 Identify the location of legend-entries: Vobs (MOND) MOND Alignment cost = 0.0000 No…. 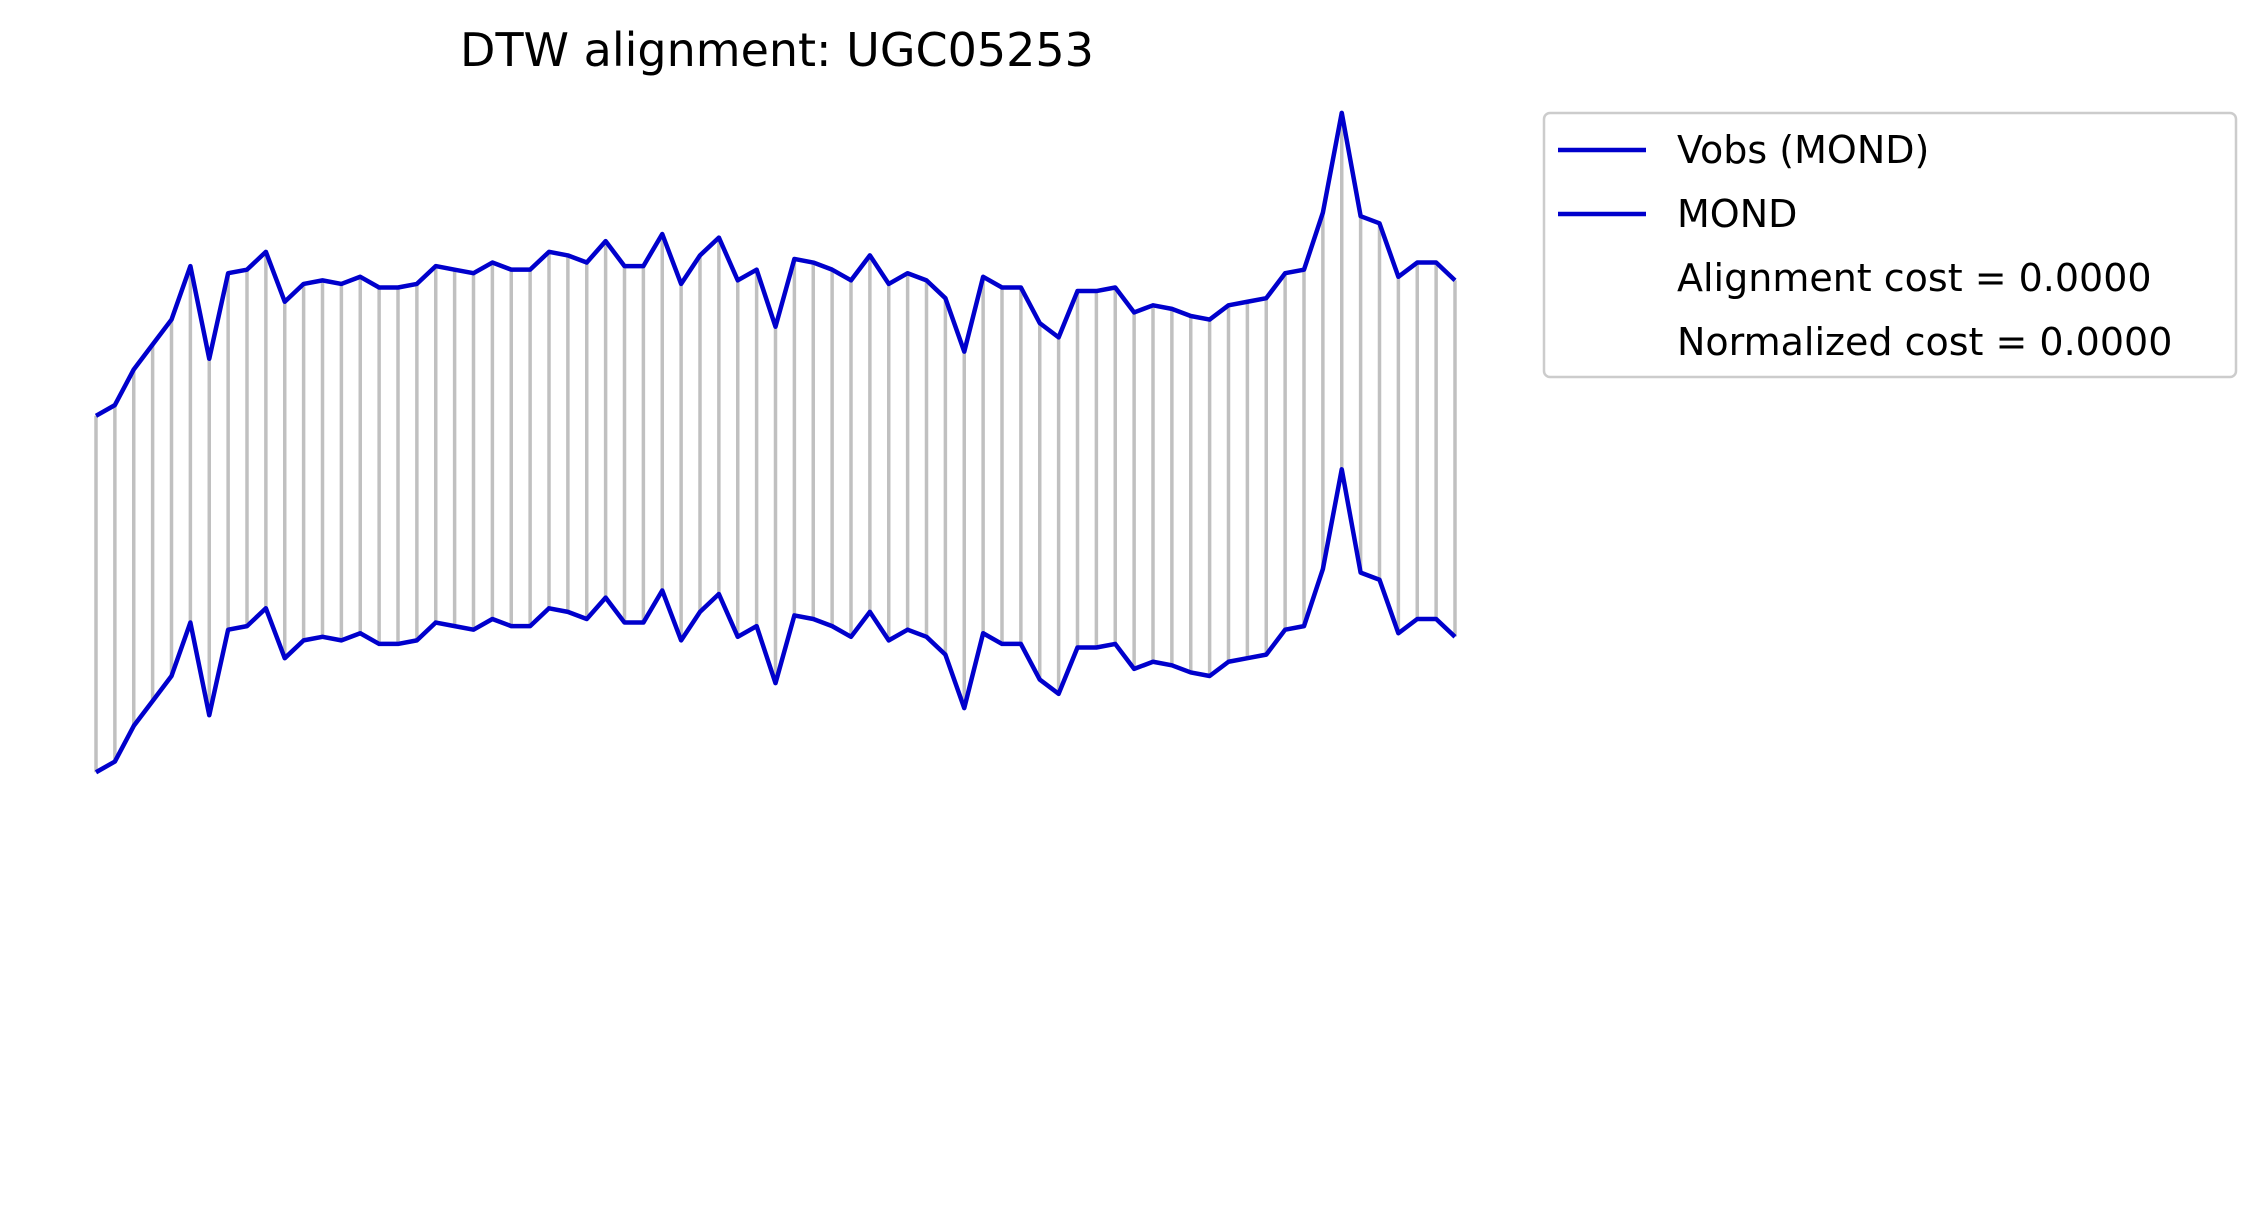
(1865, 246).